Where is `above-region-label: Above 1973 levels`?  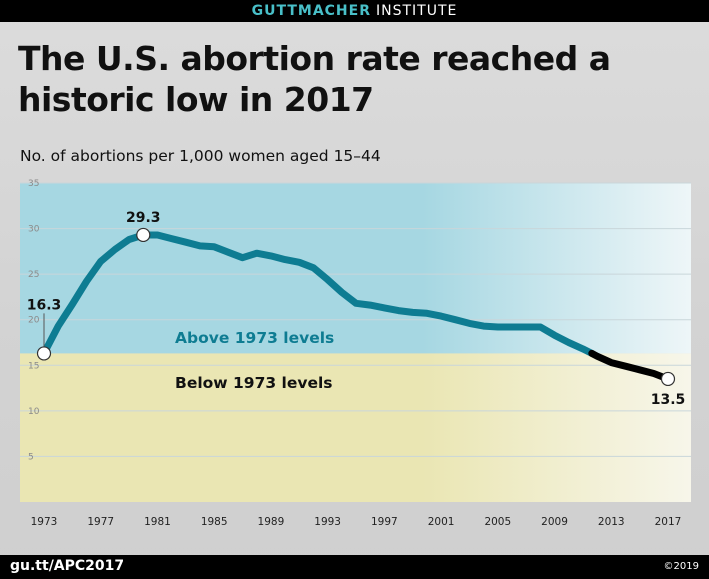
above-region-label: Above 1973 levels is located at coordinates (254, 338).